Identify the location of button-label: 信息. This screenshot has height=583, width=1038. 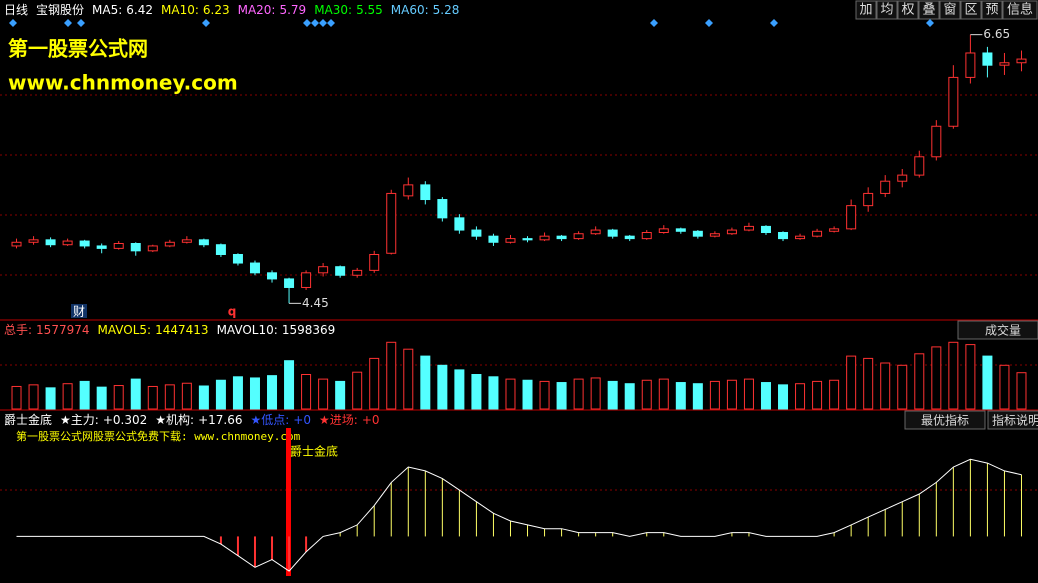
(1020, 10).